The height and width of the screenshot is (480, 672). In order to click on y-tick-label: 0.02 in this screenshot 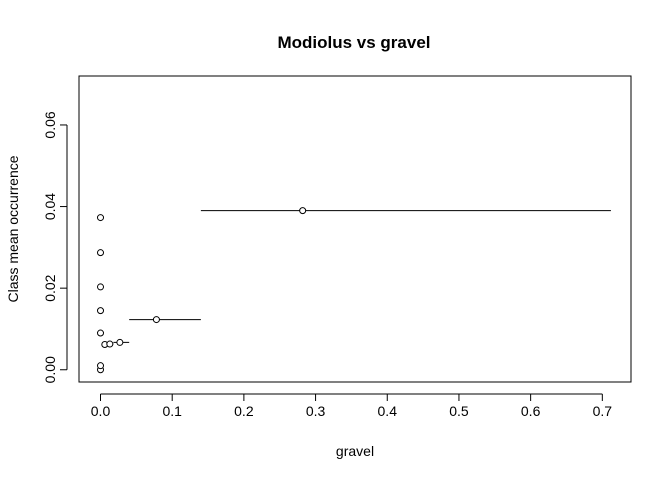, I will do `click(50, 287)`.